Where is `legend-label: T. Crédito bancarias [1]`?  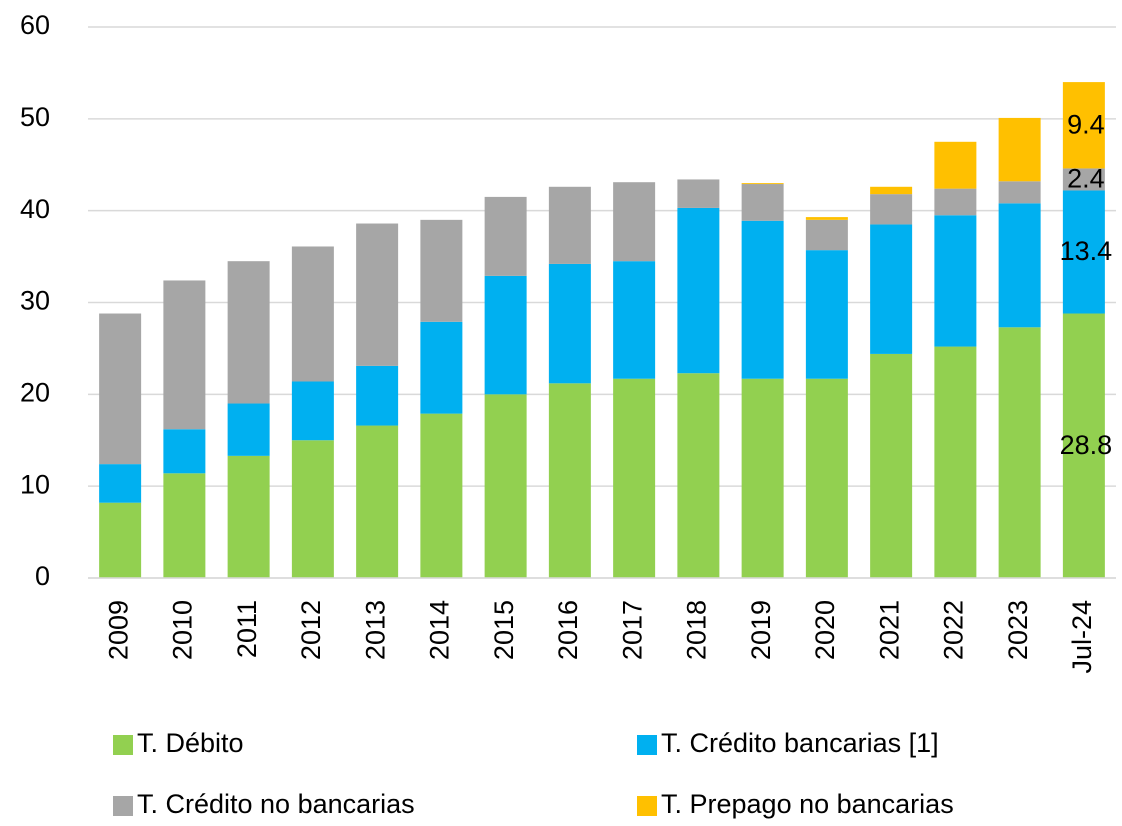
legend-label: T. Crédito bancarias [1] is located at coordinates (800, 743).